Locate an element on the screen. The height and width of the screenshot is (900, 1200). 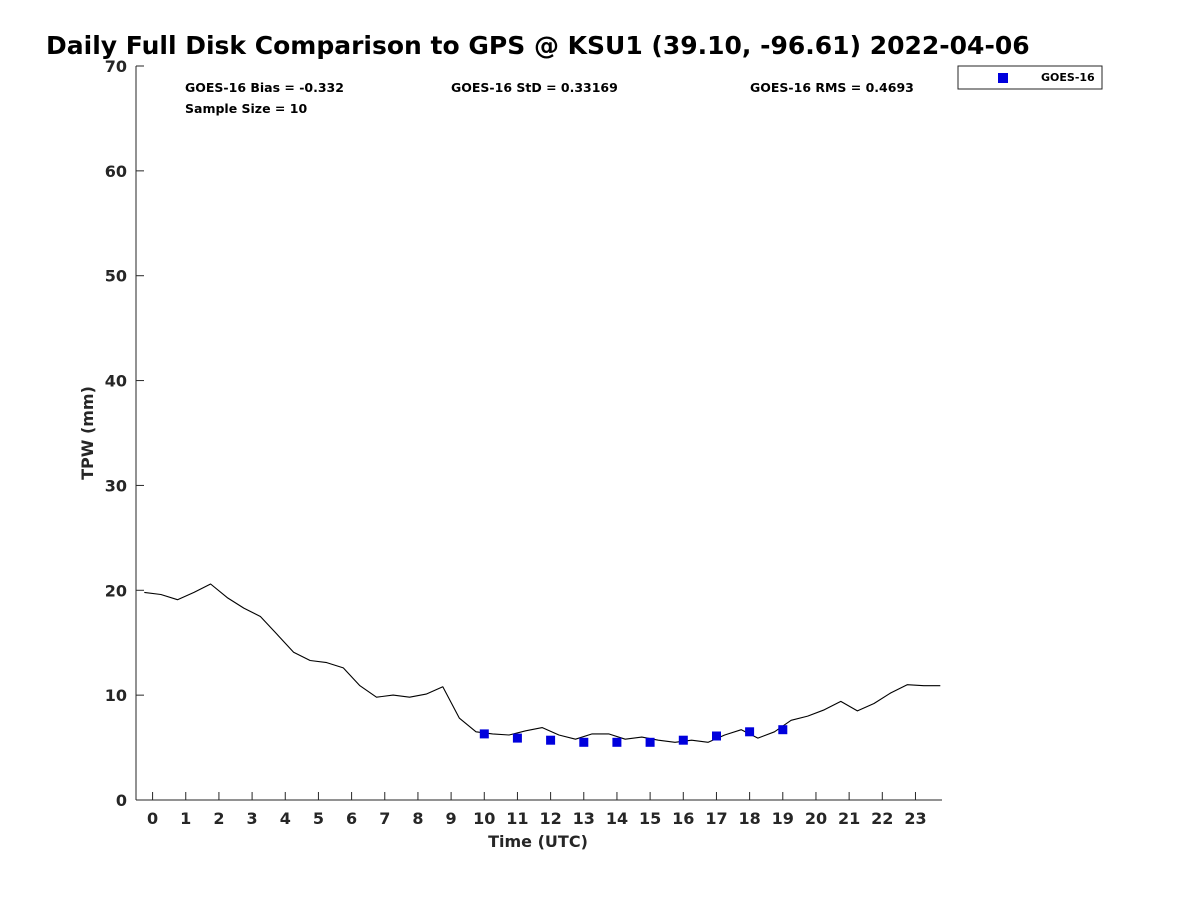
y-tick-label: 40 is located at coordinates (116, 381).